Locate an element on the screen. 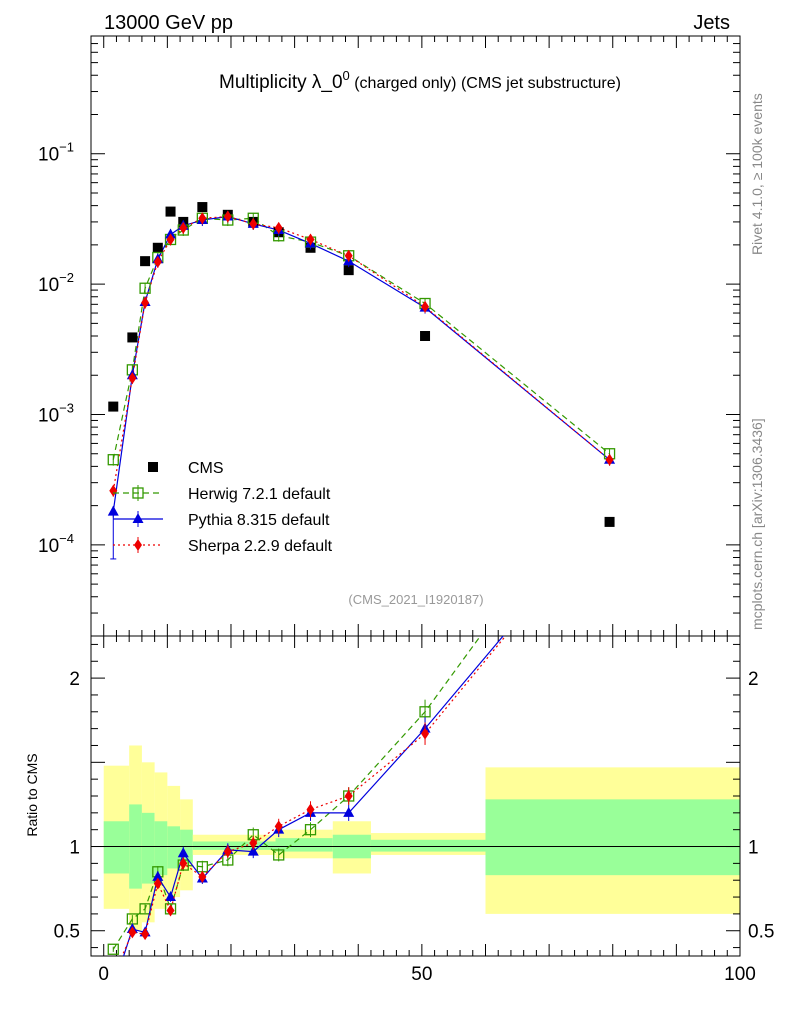 This screenshot has height=1024, width=786. analysis-id: (CMS_2021_I1920187) is located at coordinates (415, 599).